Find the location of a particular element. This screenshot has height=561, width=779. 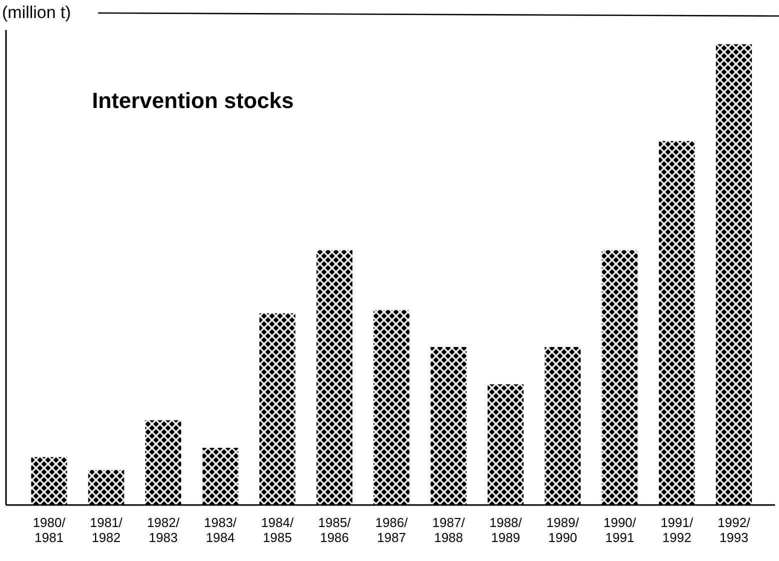

x-tick-label: 1989/ 1990 is located at coordinates (563, 530).